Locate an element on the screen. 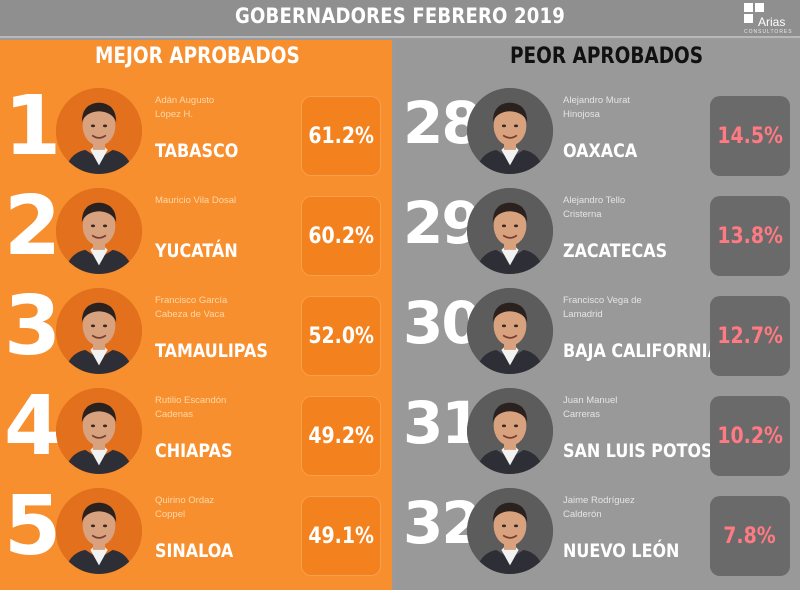 The image size is (800, 590). governor-row: 2 Mauricio Vila Dosal YUCATÁN 60.2% is located at coordinates (196, 234).